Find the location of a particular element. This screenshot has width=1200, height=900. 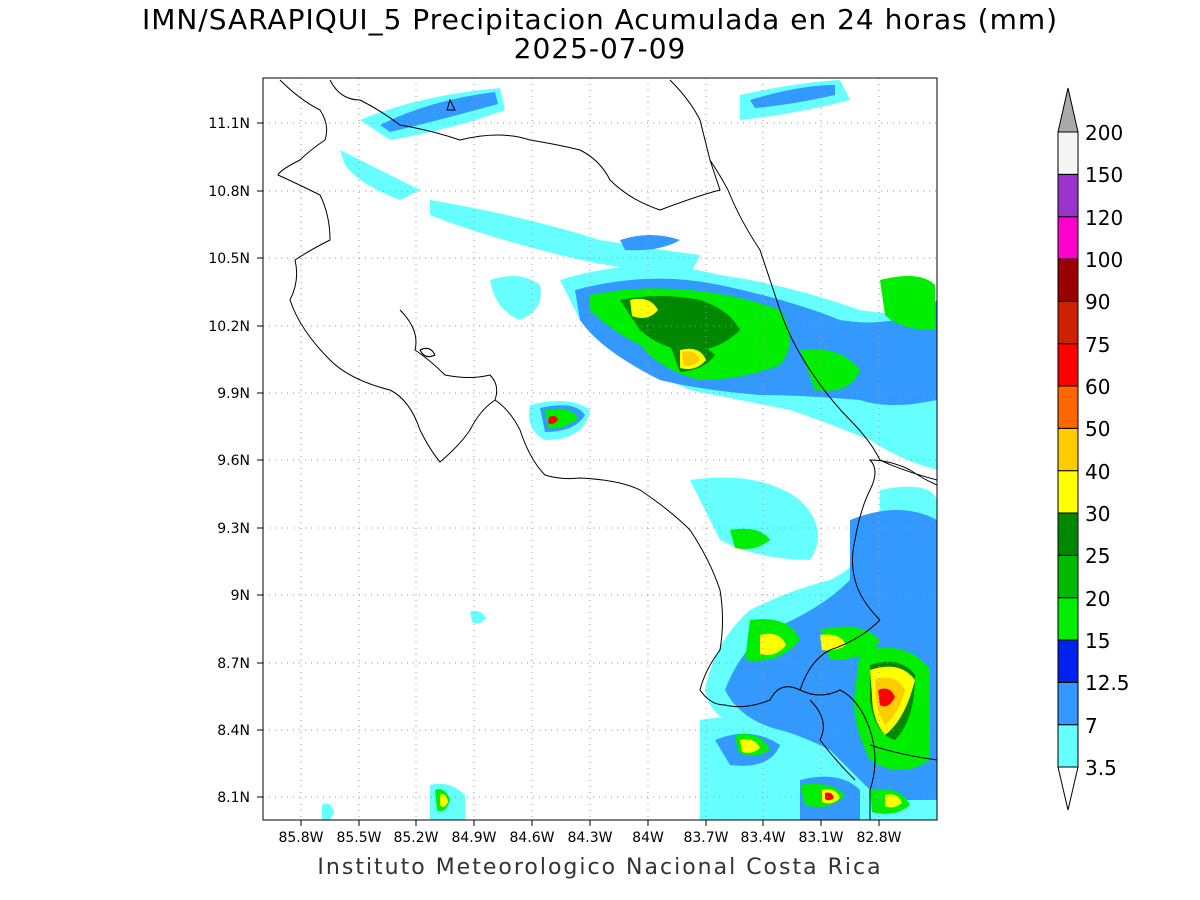

colorbar-label: 50 is located at coordinates (1097, 429).